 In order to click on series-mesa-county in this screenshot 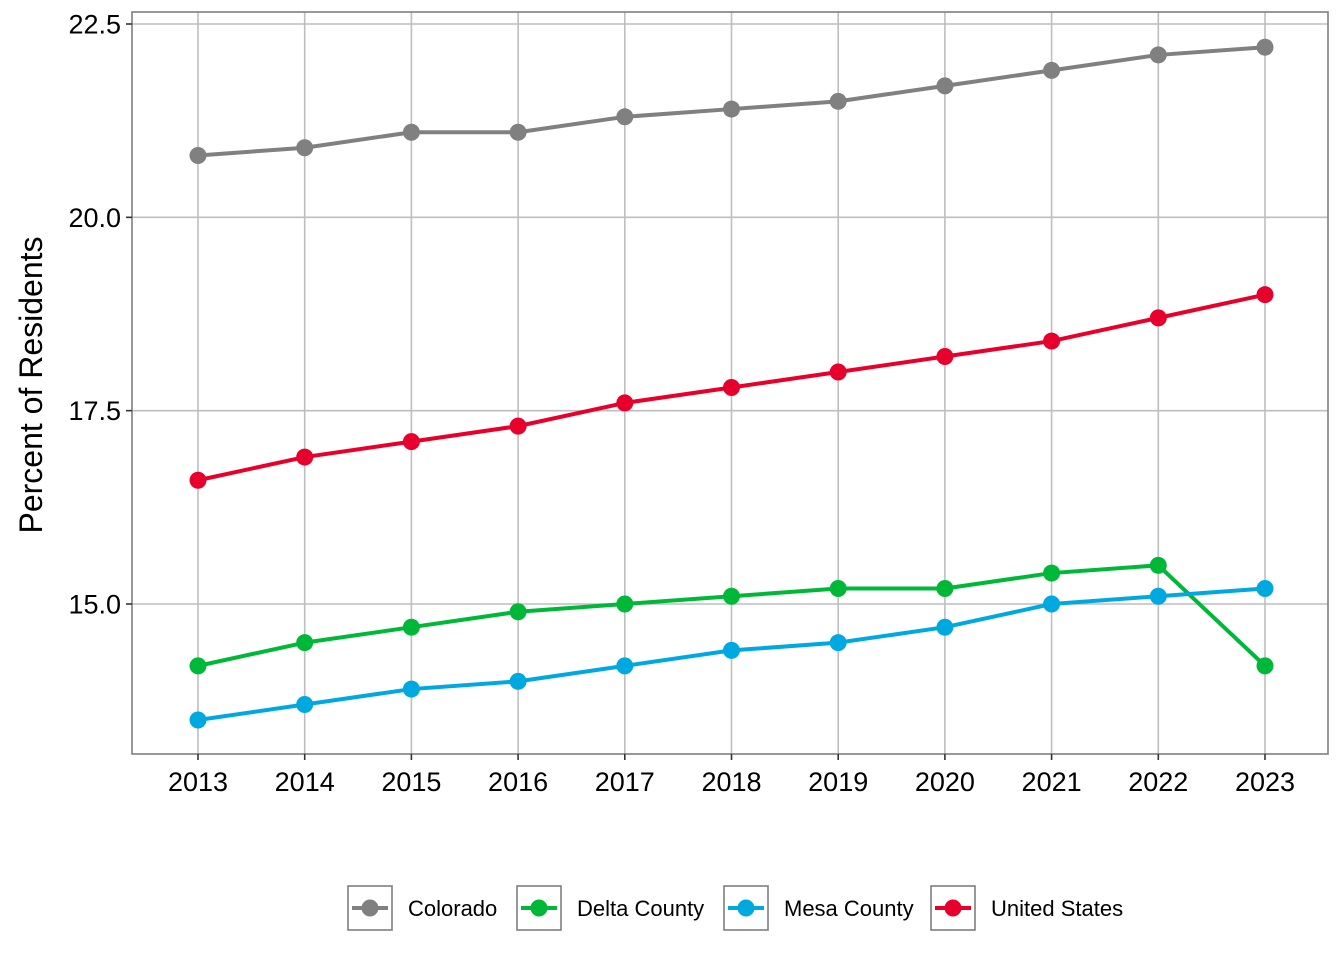, I will do `click(731, 654)`.